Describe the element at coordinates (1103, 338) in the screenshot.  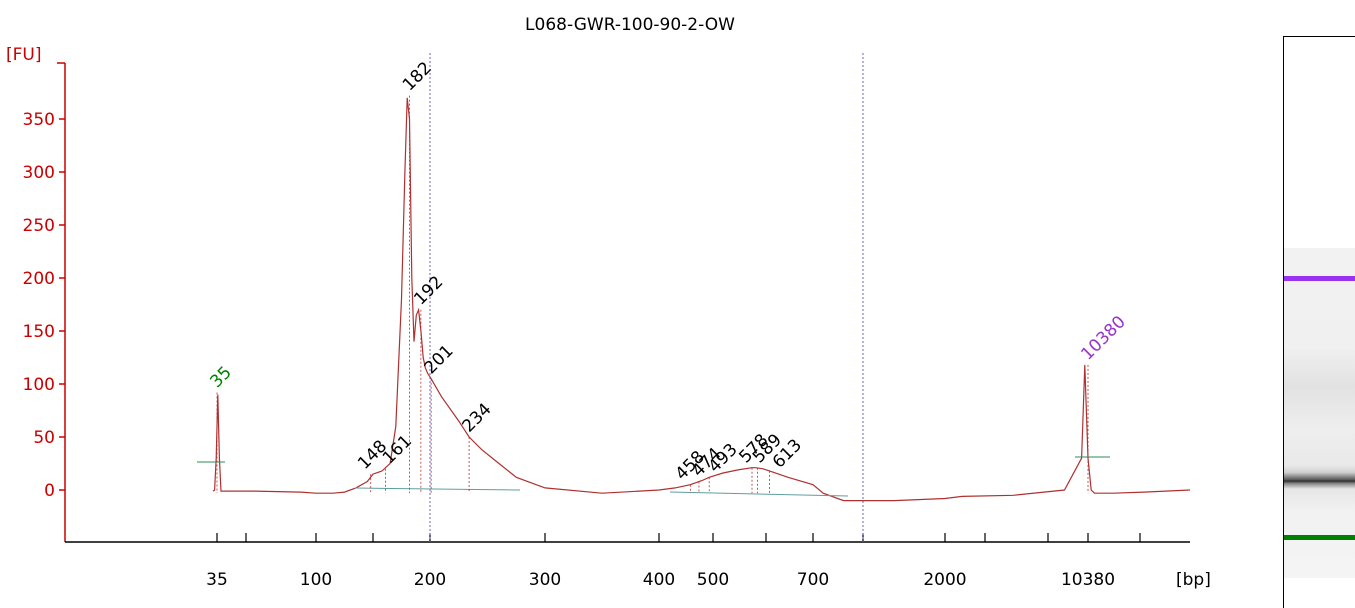
I see `peak-label: 10380` at that location.